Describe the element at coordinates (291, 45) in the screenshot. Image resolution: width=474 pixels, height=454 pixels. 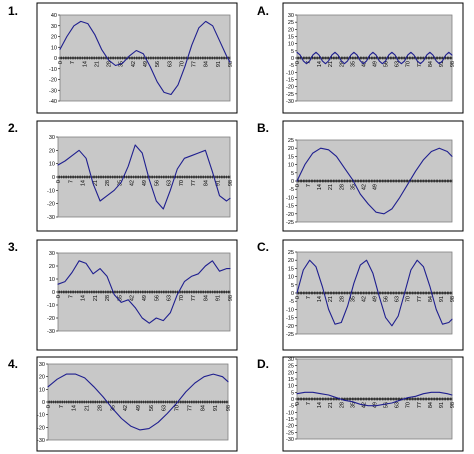
I see `chart2-ytick-label: 10` at that location.